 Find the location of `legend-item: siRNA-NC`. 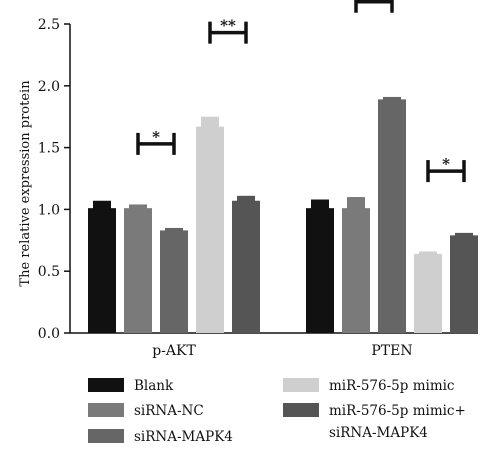

legend-item: siRNA-NC is located at coordinates (146, 411).